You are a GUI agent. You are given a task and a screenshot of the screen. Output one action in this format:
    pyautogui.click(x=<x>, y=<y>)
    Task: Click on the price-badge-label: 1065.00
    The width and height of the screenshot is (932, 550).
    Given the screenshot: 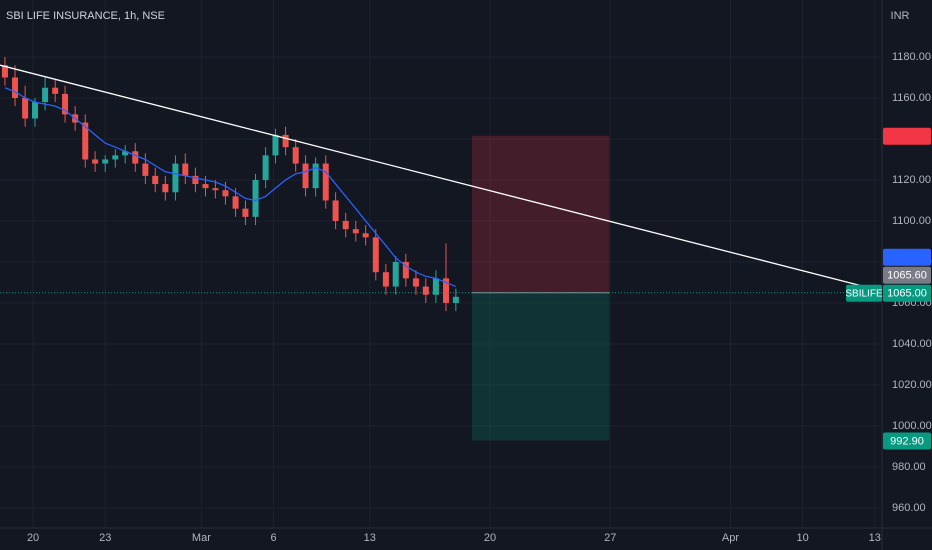 What is the action you would take?
    pyautogui.click(x=907, y=294)
    